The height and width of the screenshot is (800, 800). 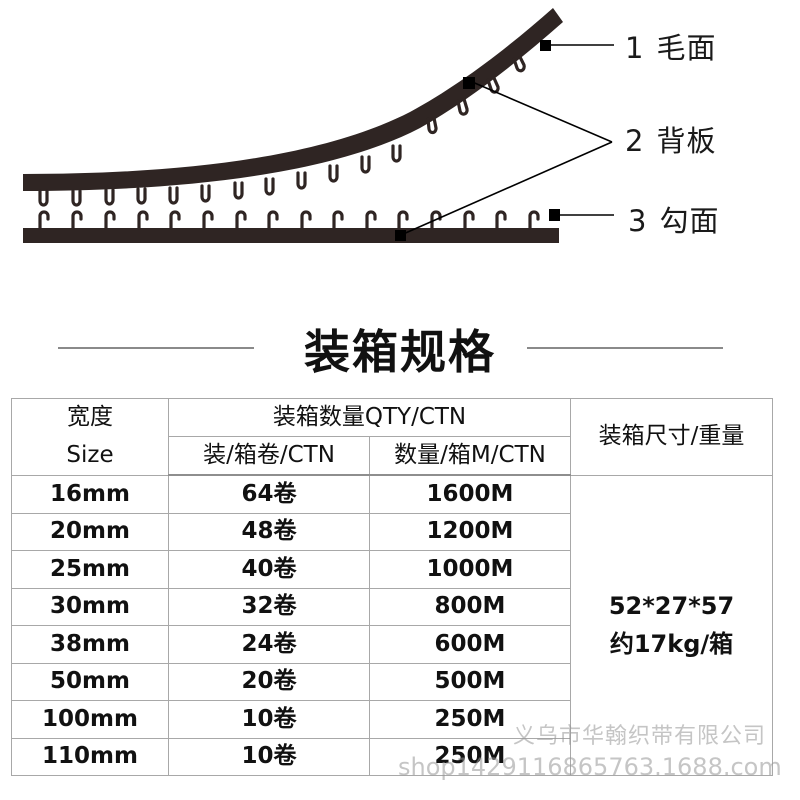 I want to click on table-row: 20mm 48卷 1200M, so click(x=392, y=532).